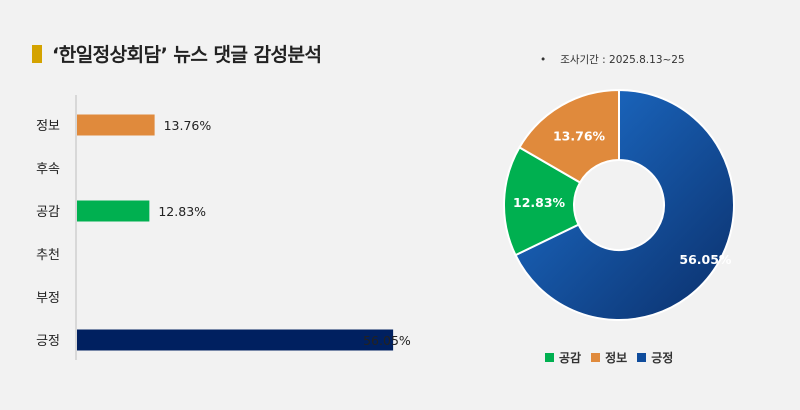  I want to click on donut-value-label: 12.83%, so click(539, 202).